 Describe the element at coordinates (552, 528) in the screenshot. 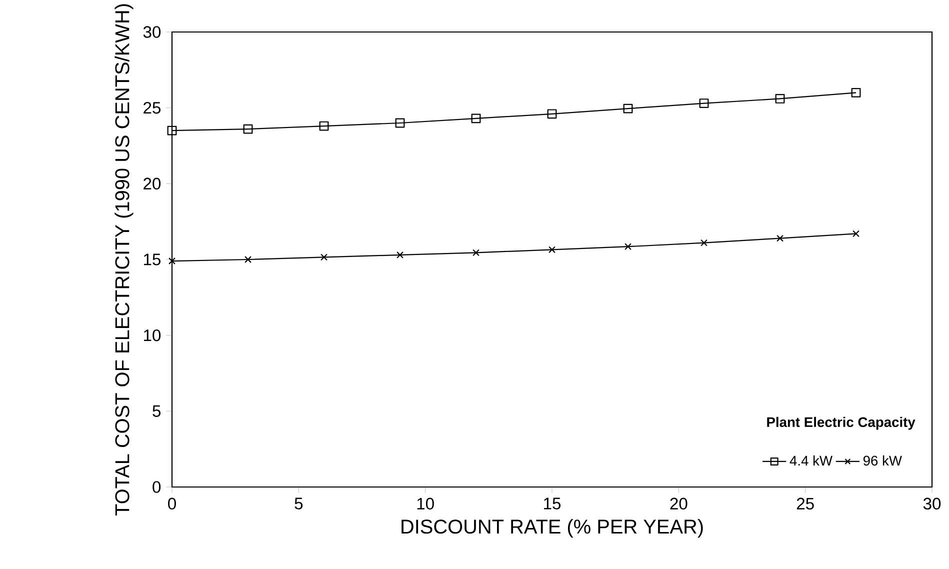

I see `x-axis-title: DISCOUNT RATE (% PER YEAR)` at that location.